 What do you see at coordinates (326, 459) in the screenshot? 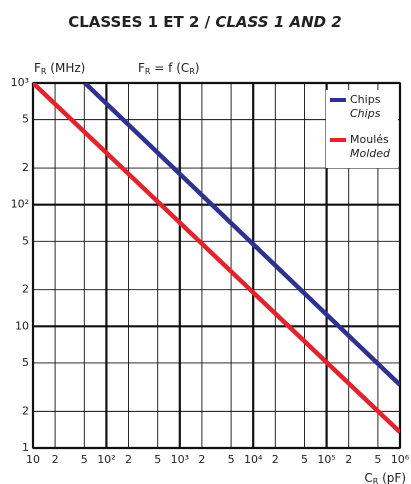
I see `x-tick-label: 10⁵` at bounding box center [326, 459].